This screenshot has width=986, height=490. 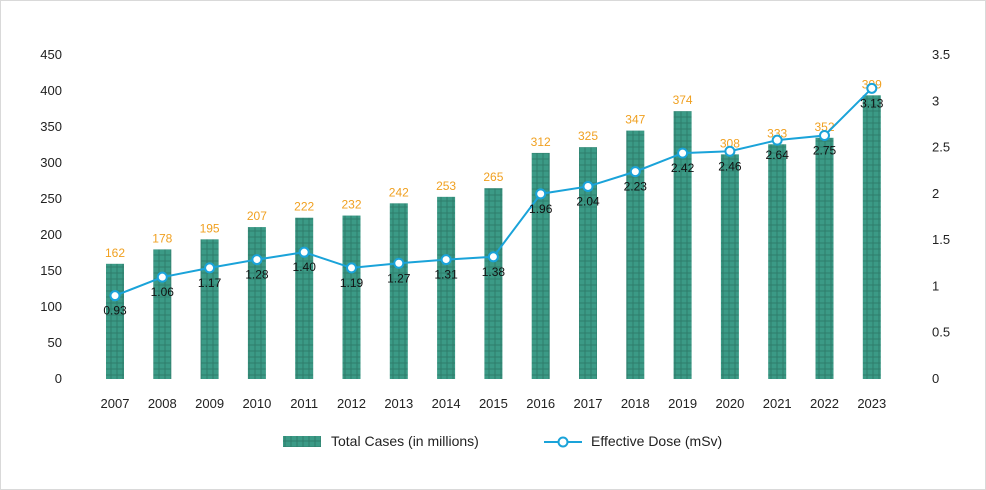 I want to click on x-tick-label: 2008, so click(x=162, y=403).